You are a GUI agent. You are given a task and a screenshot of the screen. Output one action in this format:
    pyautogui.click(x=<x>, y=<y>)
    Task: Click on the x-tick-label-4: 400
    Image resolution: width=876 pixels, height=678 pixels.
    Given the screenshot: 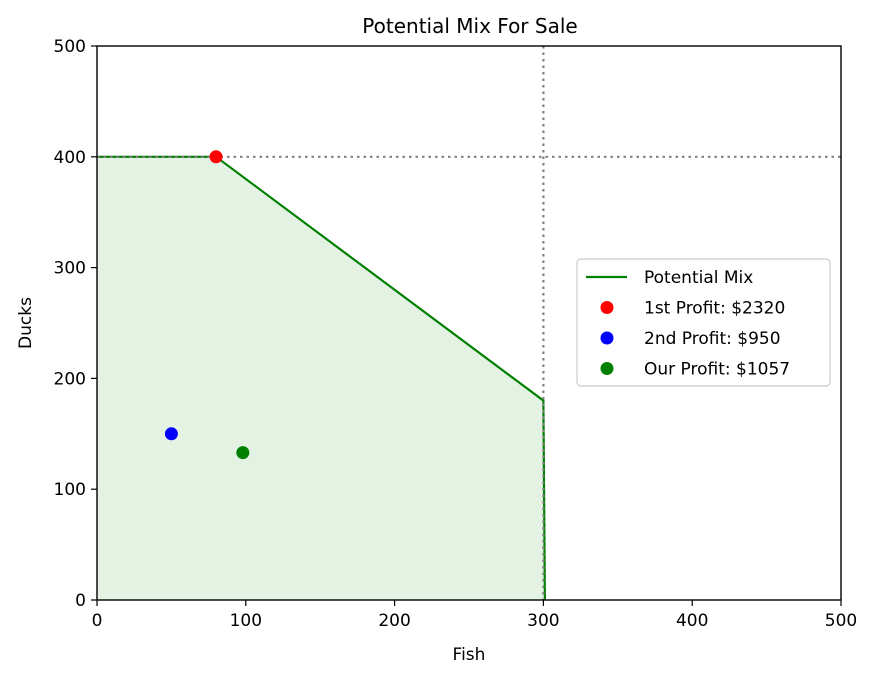 What is the action you would take?
    pyautogui.click(x=692, y=621)
    